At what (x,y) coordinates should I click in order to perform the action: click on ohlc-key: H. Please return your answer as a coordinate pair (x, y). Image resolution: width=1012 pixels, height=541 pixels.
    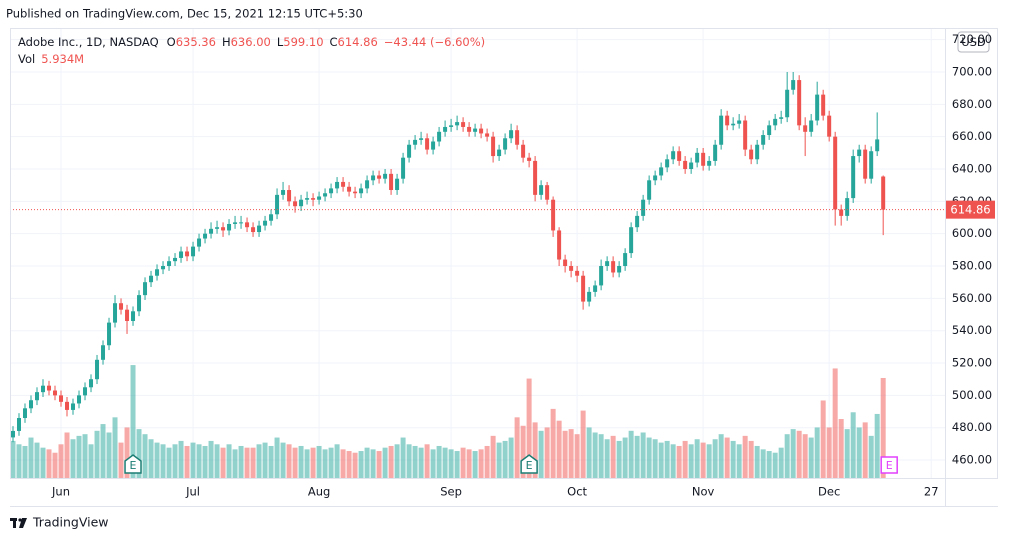
    Looking at the image, I should click on (226, 42).